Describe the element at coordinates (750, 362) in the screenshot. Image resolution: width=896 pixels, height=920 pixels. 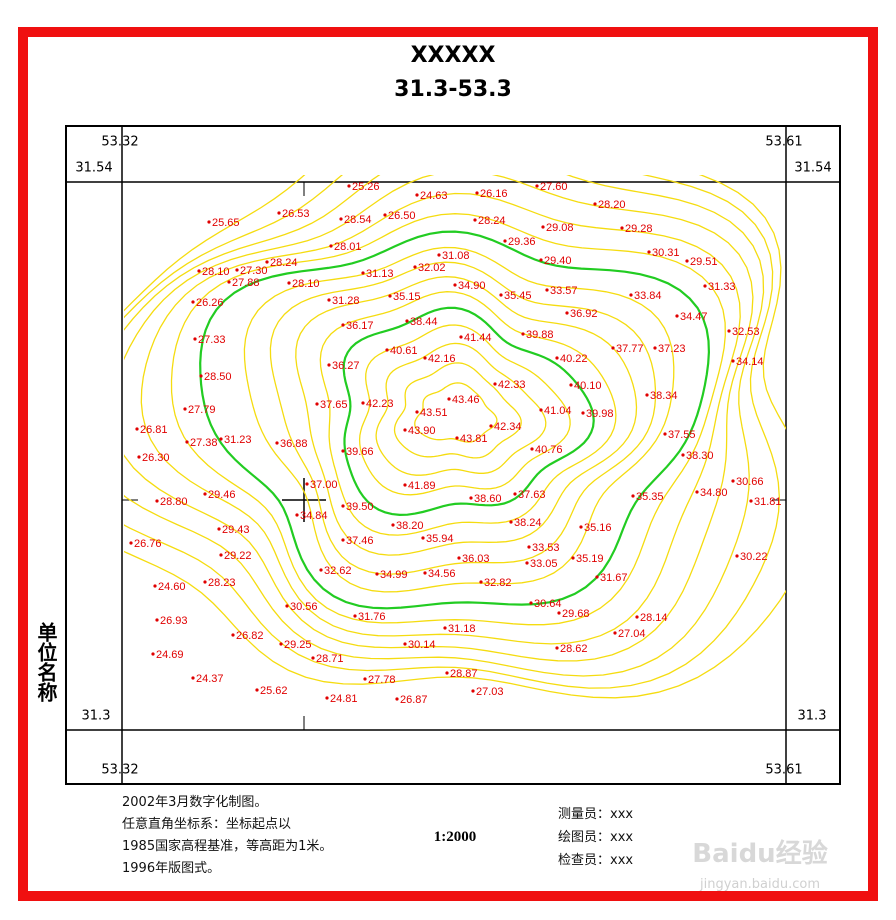
I see `spot-height: 34.14` at that location.